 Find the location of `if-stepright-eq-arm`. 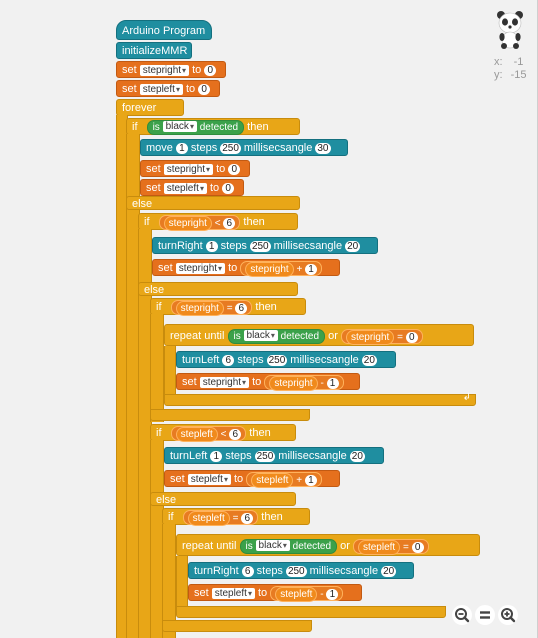

if-stepright-eq-arm is located at coordinates (157, 368).